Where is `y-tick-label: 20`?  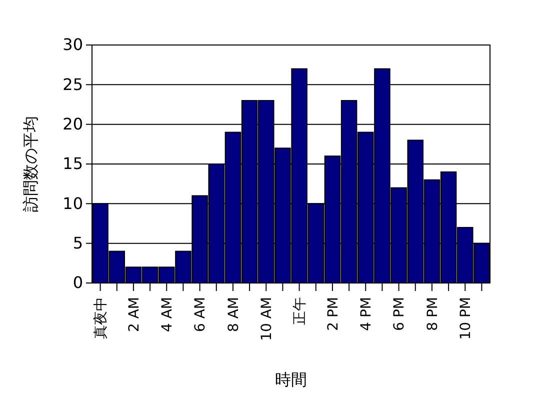 y-tick-label: 20 is located at coordinates (72, 124).